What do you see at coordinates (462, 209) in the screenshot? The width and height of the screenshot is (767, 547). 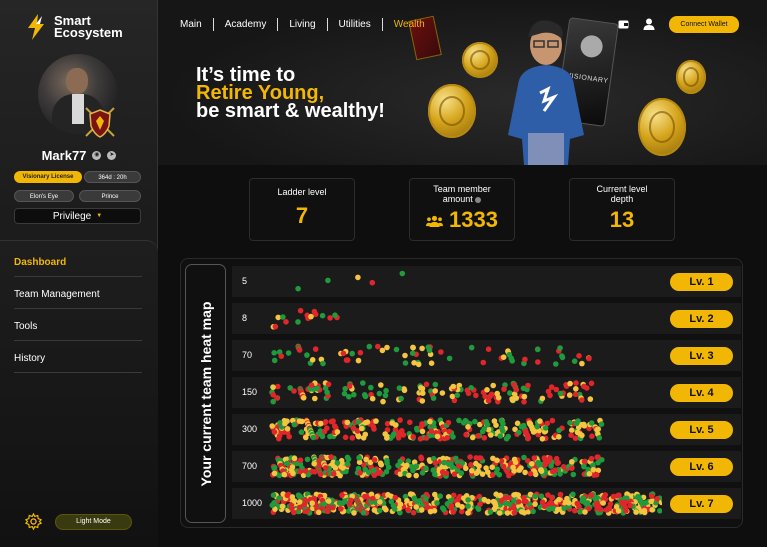 I see `team-member-card: Team member amount 1333` at bounding box center [462, 209].